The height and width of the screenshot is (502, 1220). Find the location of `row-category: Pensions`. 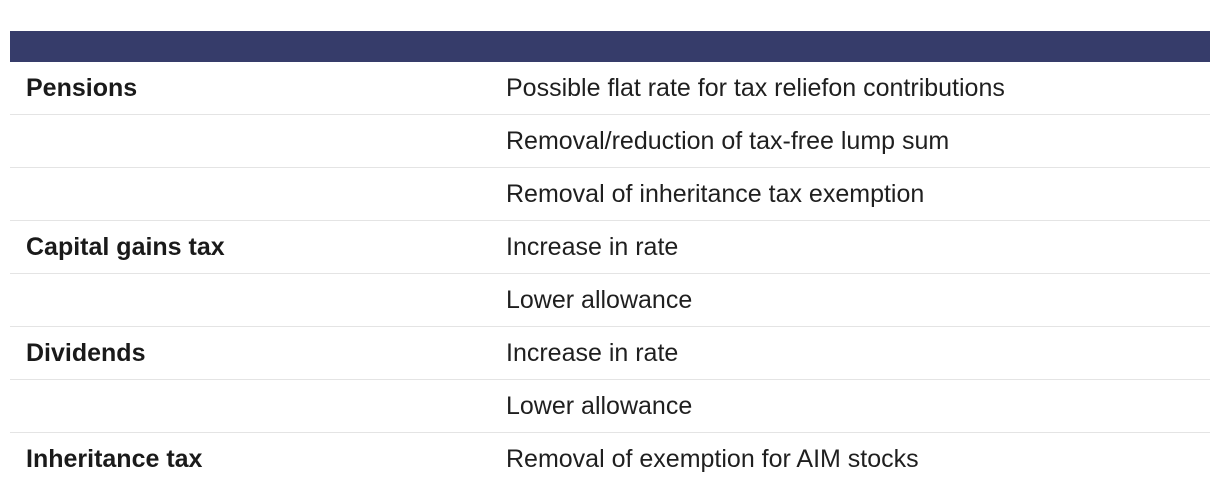

row-category: Pensions is located at coordinates (82, 87).